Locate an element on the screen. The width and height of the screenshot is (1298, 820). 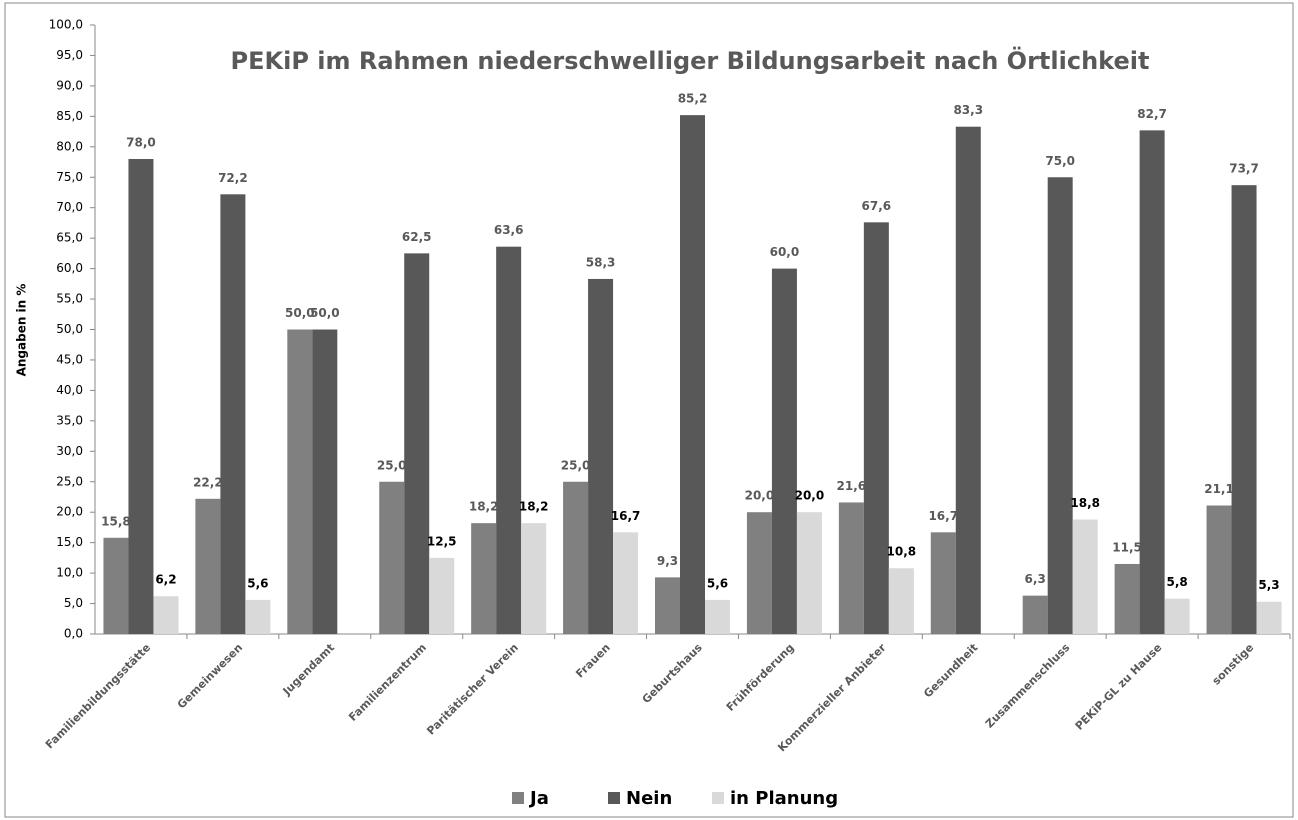
value-label: 15,8 is located at coordinates (116, 521).